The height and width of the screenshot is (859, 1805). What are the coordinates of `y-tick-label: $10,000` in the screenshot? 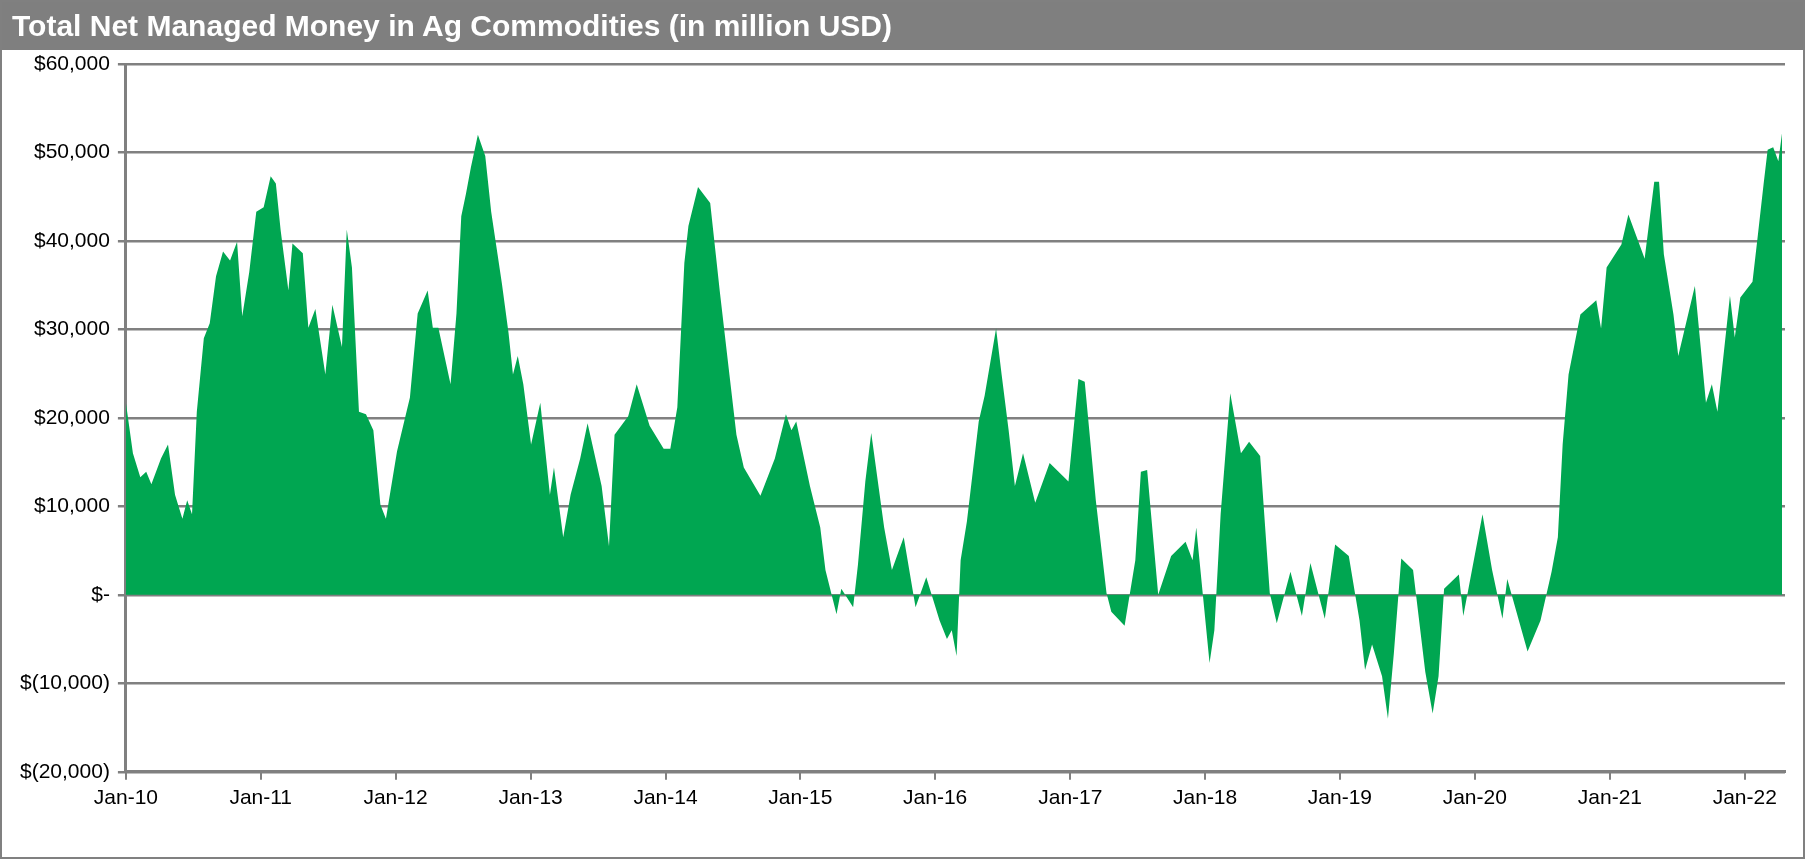 It's located at (71, 505).